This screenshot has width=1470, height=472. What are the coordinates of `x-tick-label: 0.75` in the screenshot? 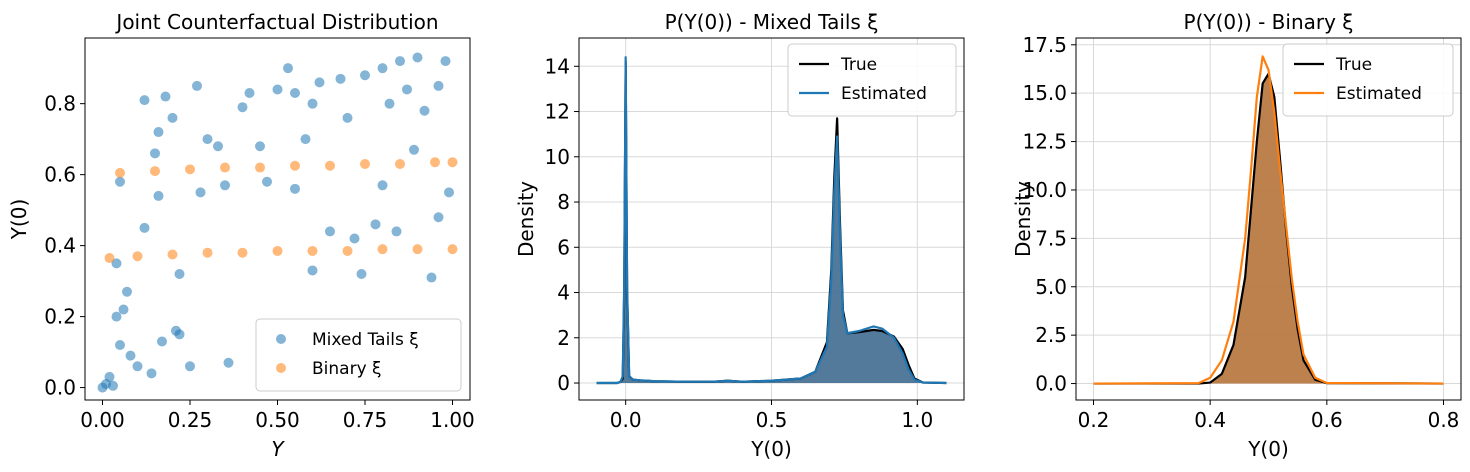 It's located at (365, 420).